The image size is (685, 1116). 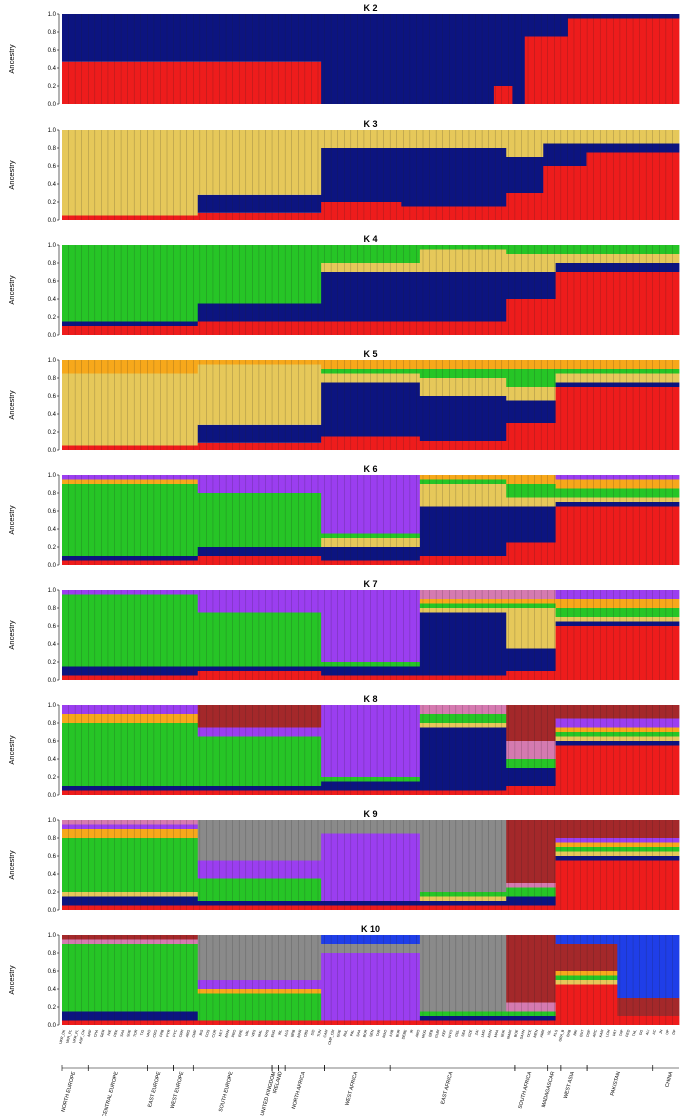 I want to click on panel-k5: K 5 Ancestry 0.0 0.2 0.4 0.6 0.8 1.0, so click(x=343, y=401).